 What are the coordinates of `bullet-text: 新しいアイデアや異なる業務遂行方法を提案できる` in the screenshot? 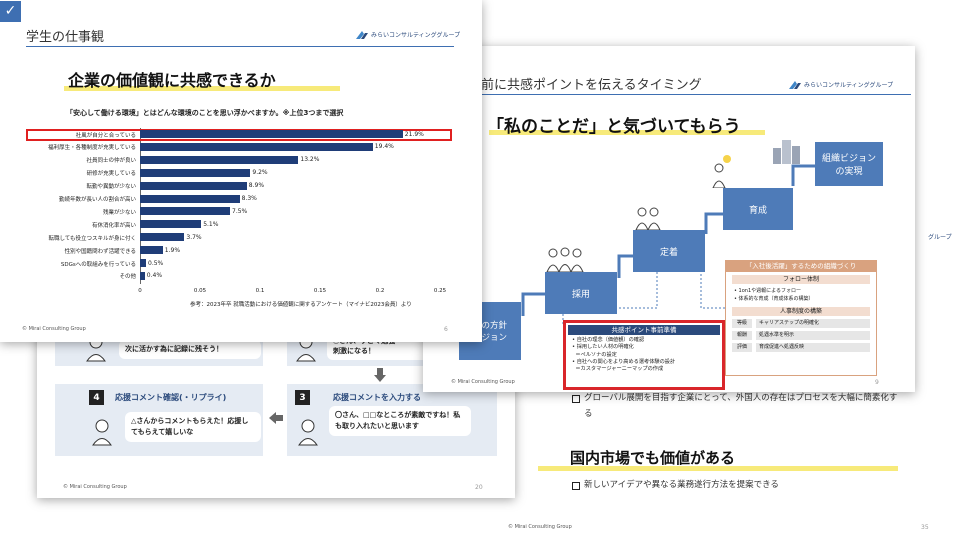 It's located at (681, 485).